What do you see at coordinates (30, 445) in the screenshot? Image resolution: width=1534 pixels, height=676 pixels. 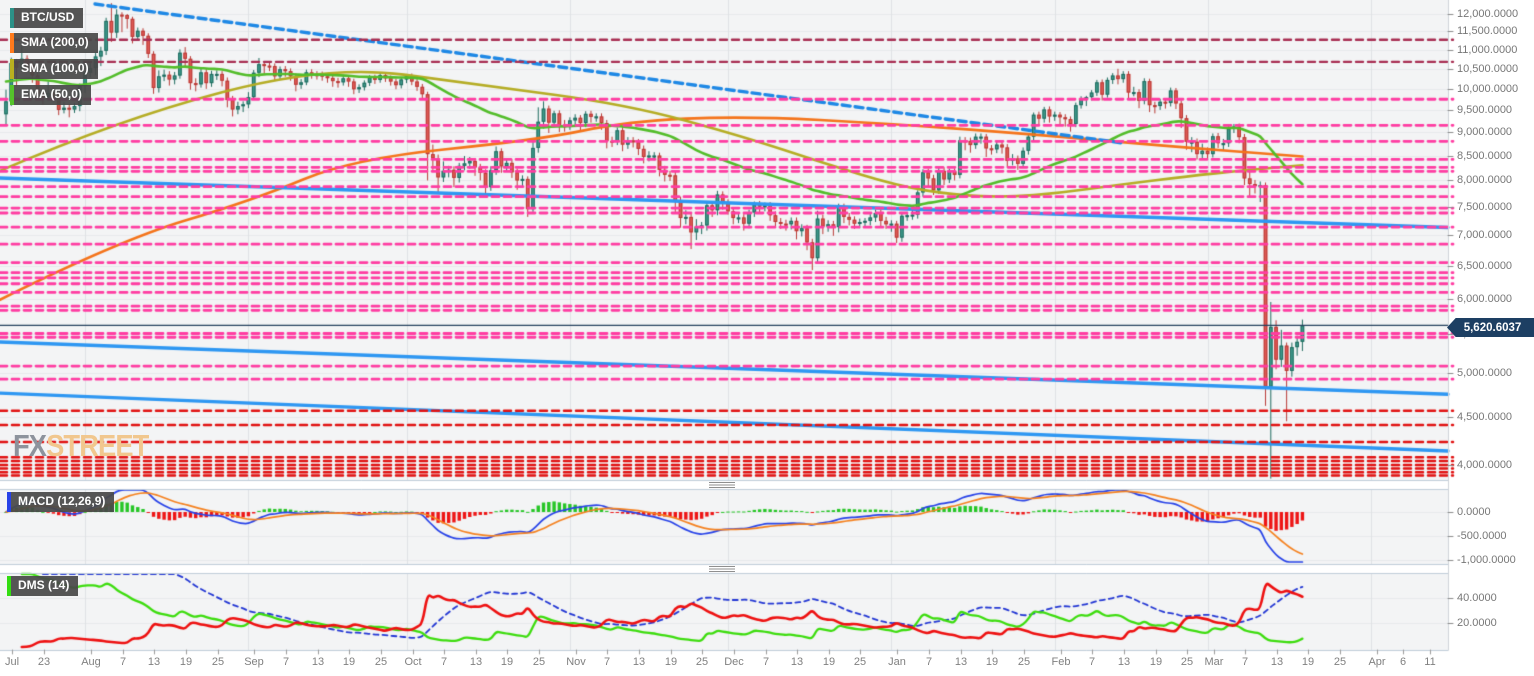 I see `watermark-fx: FX` at bounding box center [30, 445].